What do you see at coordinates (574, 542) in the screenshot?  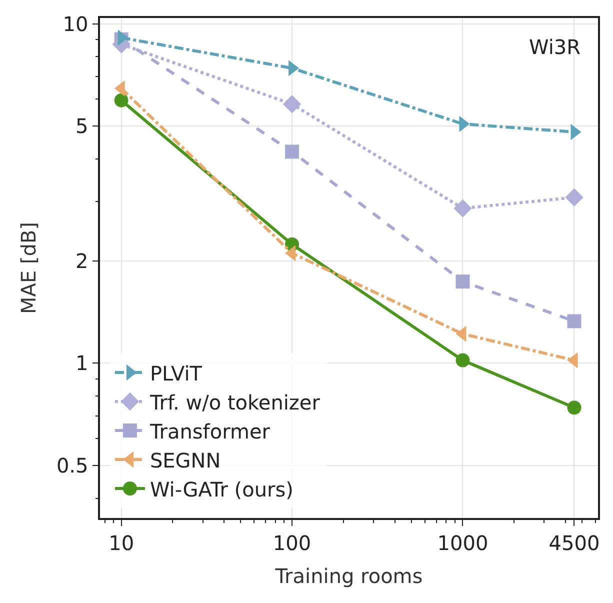 I see `x-tick-label: 4500` at bounding box center [574, 542].